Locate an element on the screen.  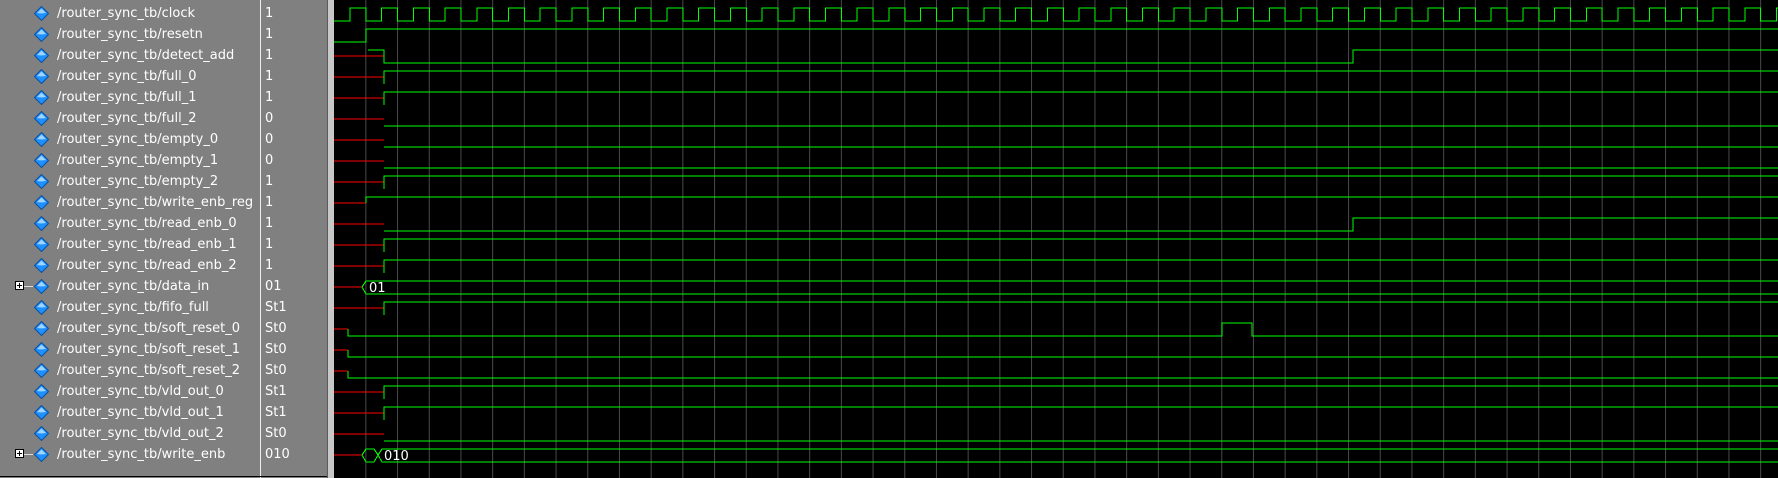
signal-row: /router_sync_tb/soft_reset_1 is located at coordinates (130, 349).